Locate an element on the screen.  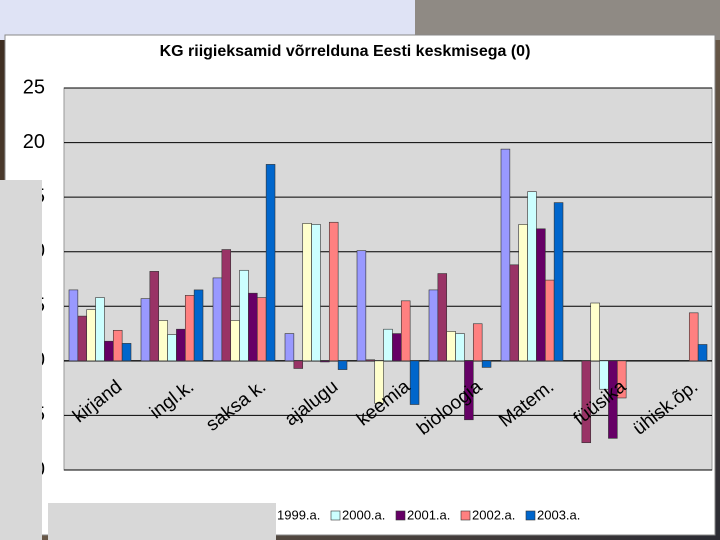
legend-label: 2003.a. is located at coordinates (558, 514).